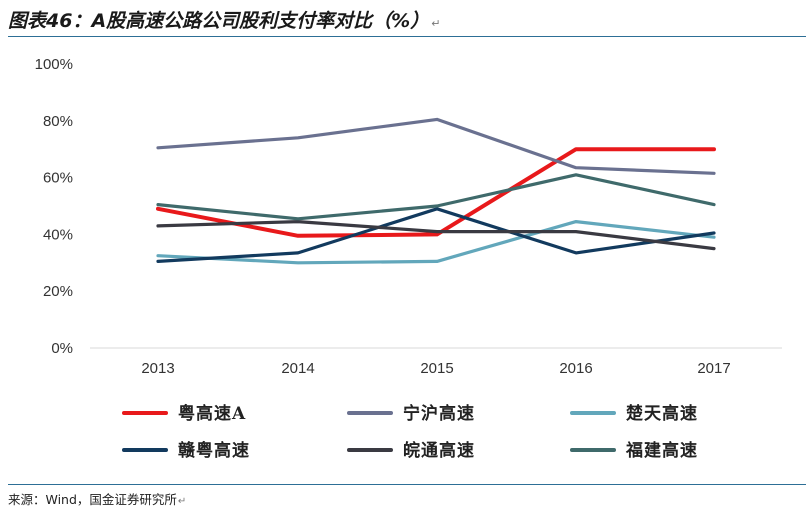  Describe the element at coordinates (575, 368) in the screenshot. I see `x-tick-label: 2016` at that location.